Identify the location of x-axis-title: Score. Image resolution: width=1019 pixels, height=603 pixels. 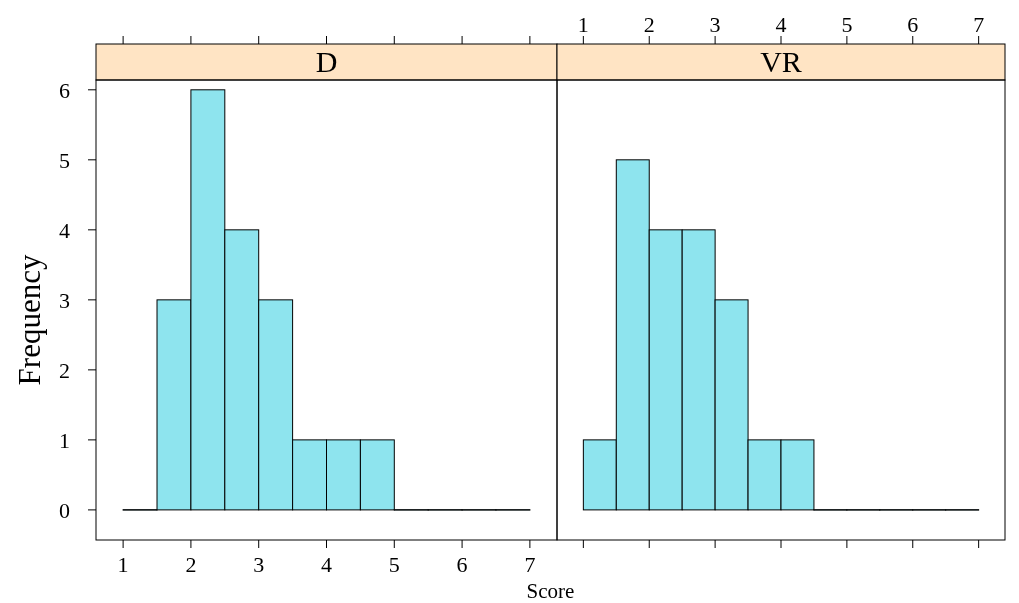
(550, 591).